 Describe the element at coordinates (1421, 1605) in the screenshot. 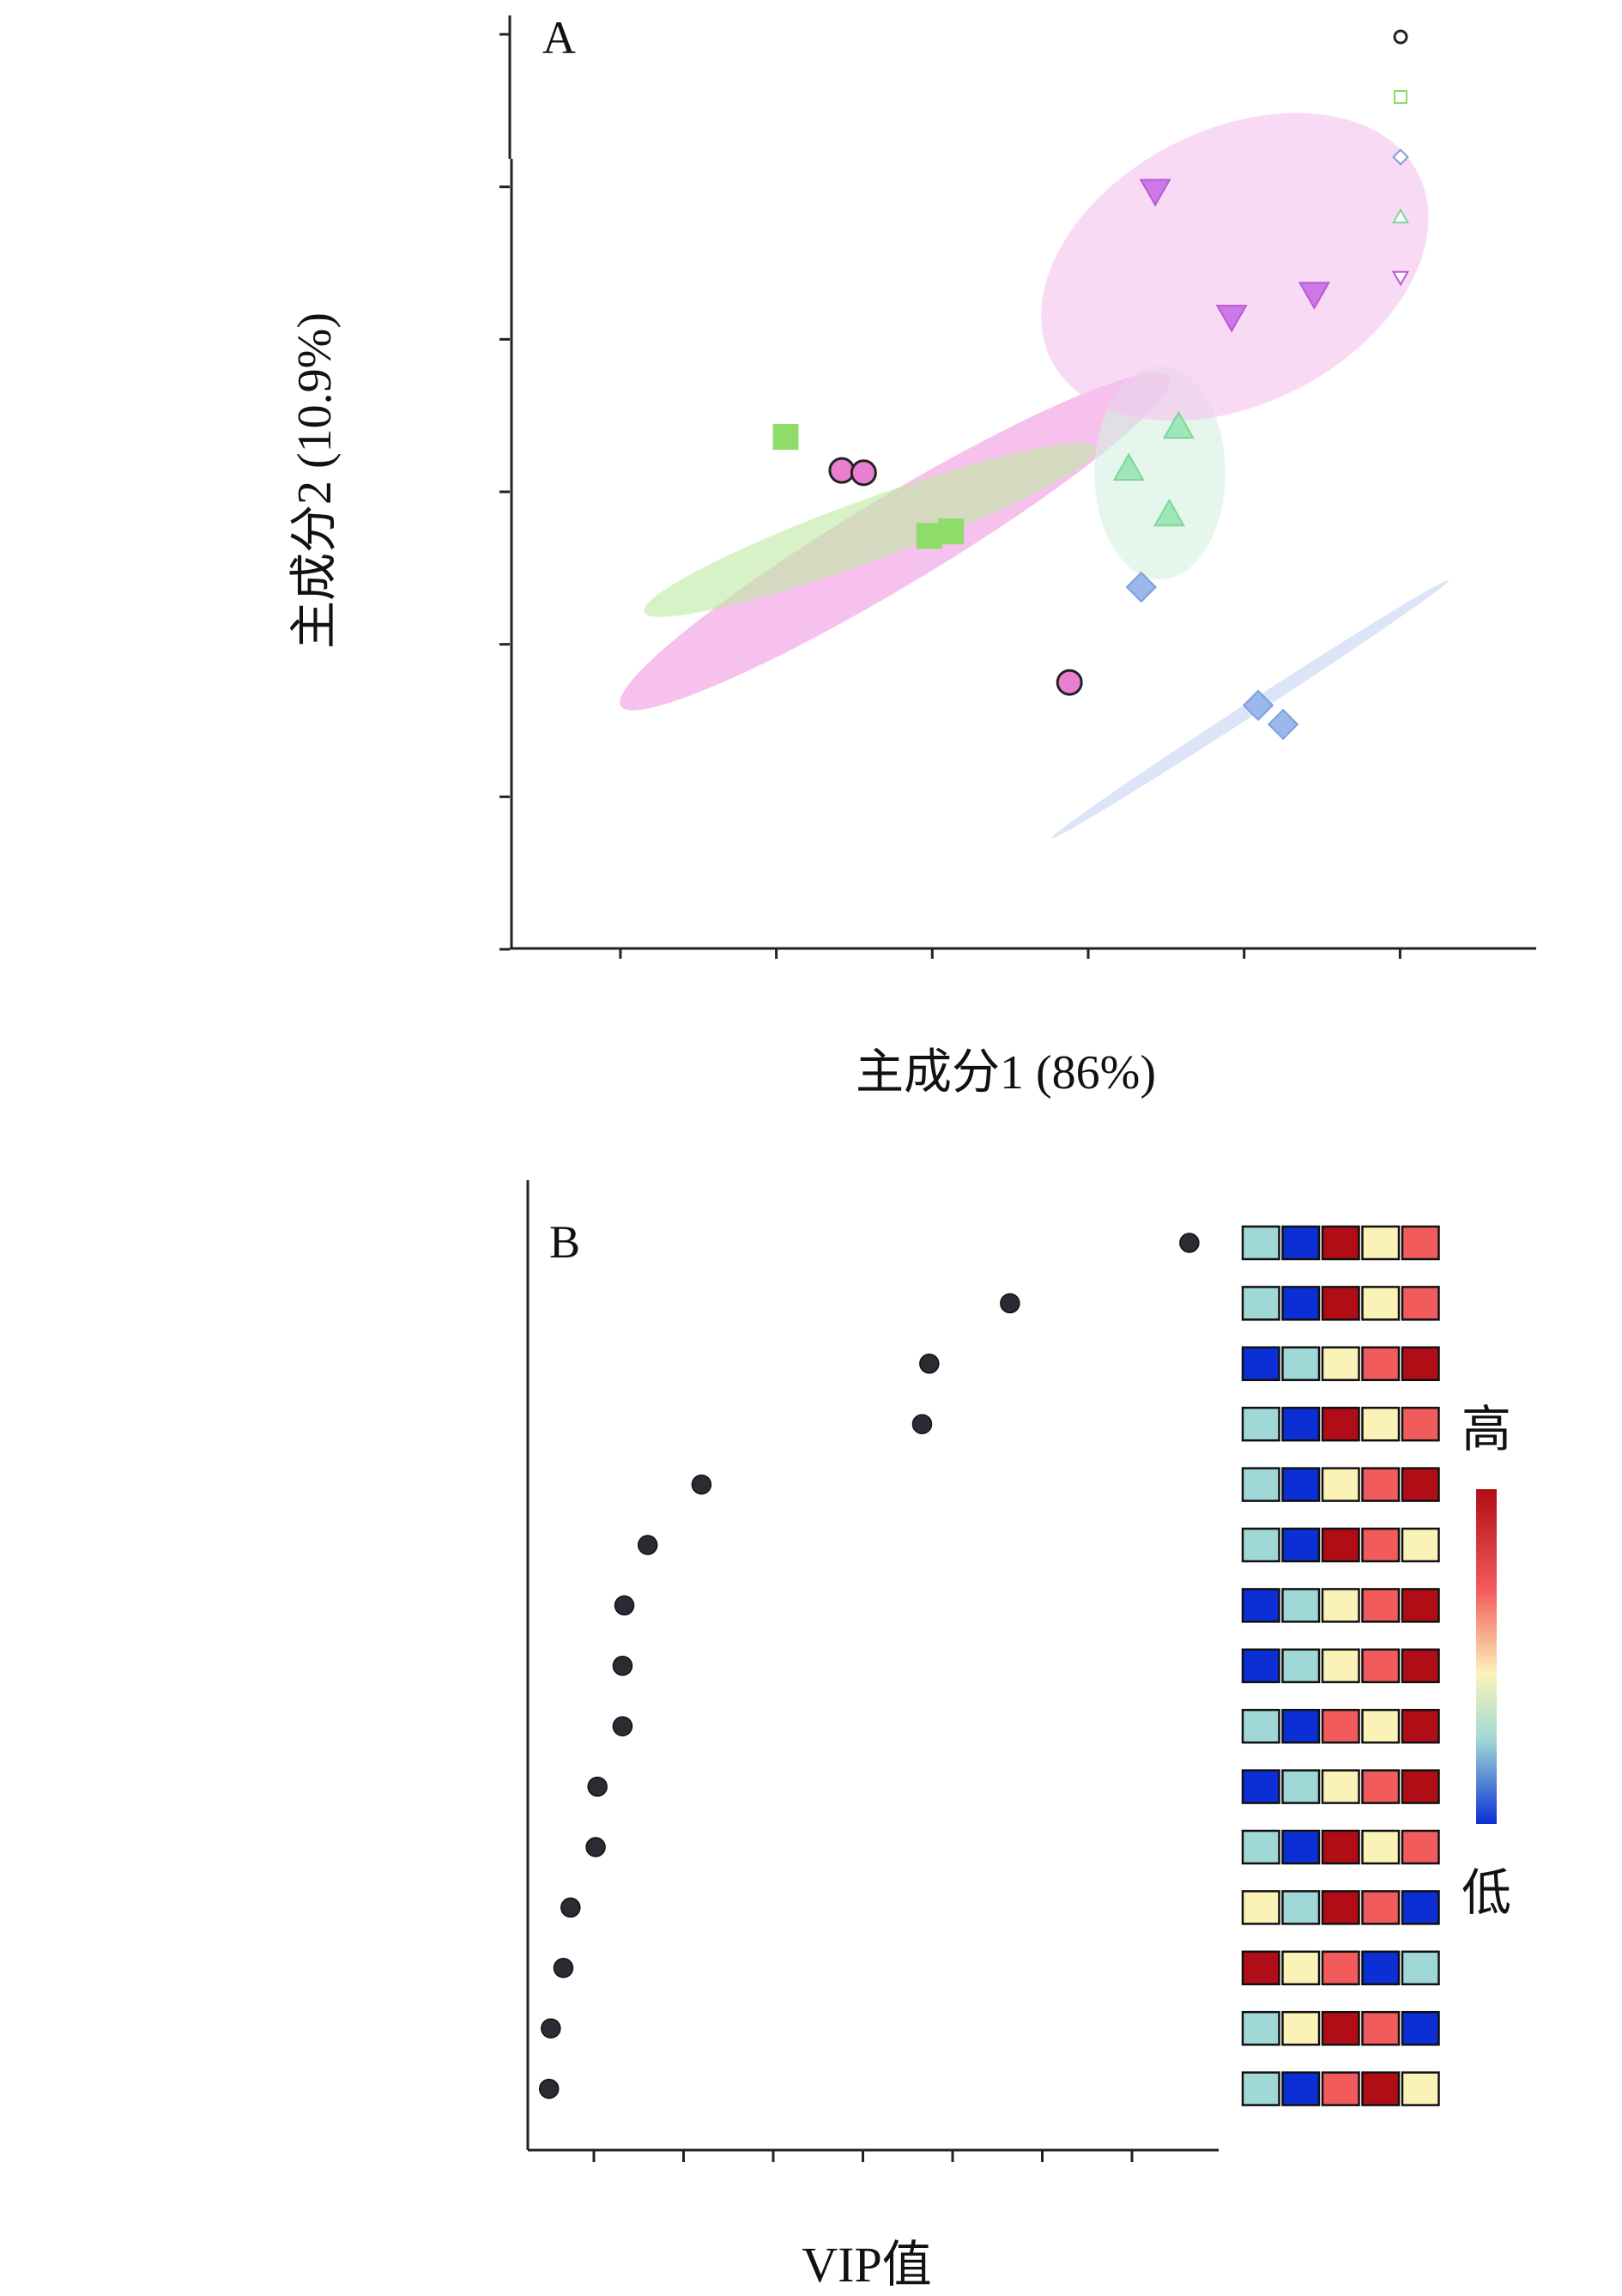

I see `heatmap-cell-r7-c5` at that location.